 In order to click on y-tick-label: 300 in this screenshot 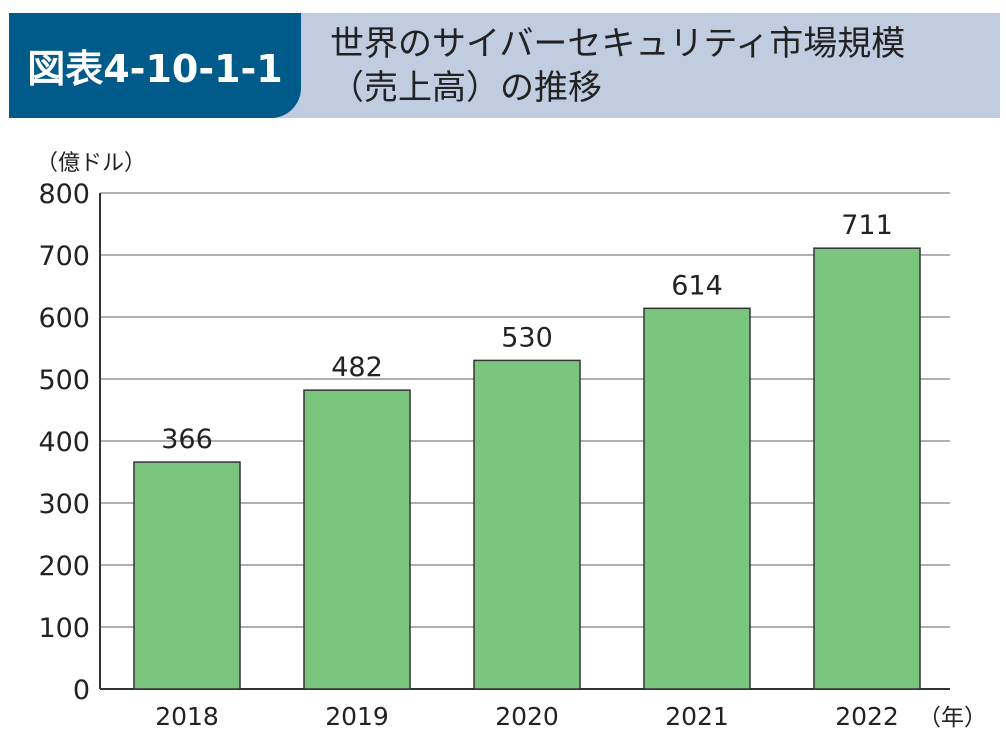, I will do `click(64, 504)`.